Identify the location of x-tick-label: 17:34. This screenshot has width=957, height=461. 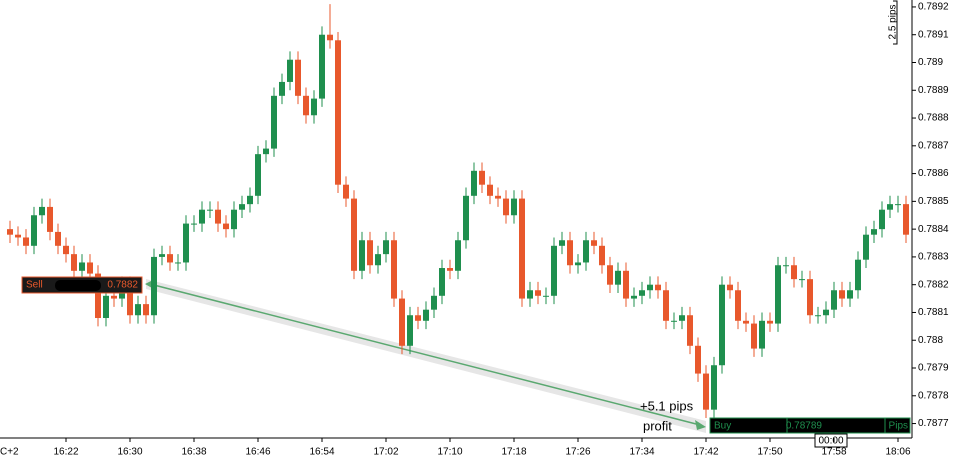
(641, 452).